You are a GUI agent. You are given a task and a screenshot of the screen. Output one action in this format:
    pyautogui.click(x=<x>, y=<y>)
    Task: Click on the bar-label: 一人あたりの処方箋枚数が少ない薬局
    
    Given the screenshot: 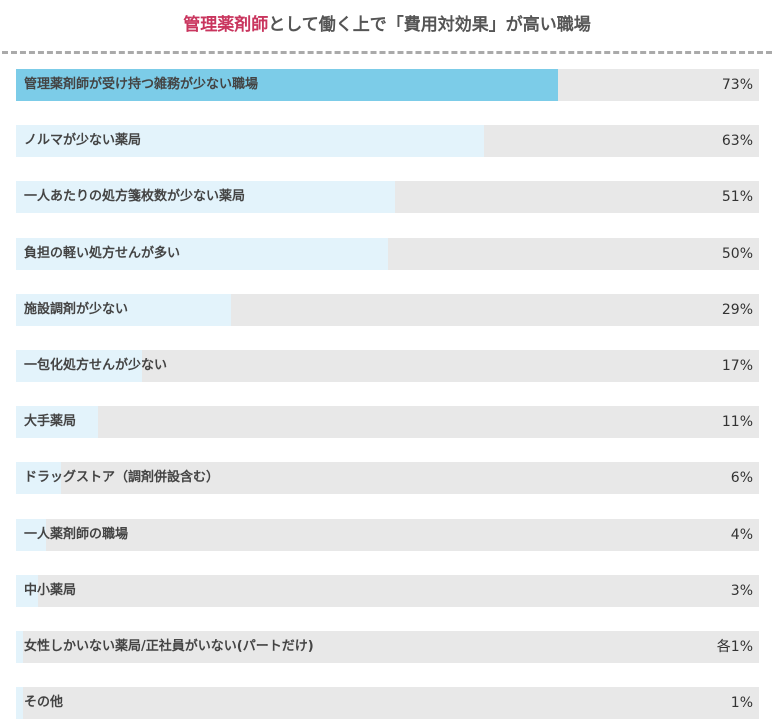 What is the action you would take?
    pyautogui.click(x=135, y=196)
    